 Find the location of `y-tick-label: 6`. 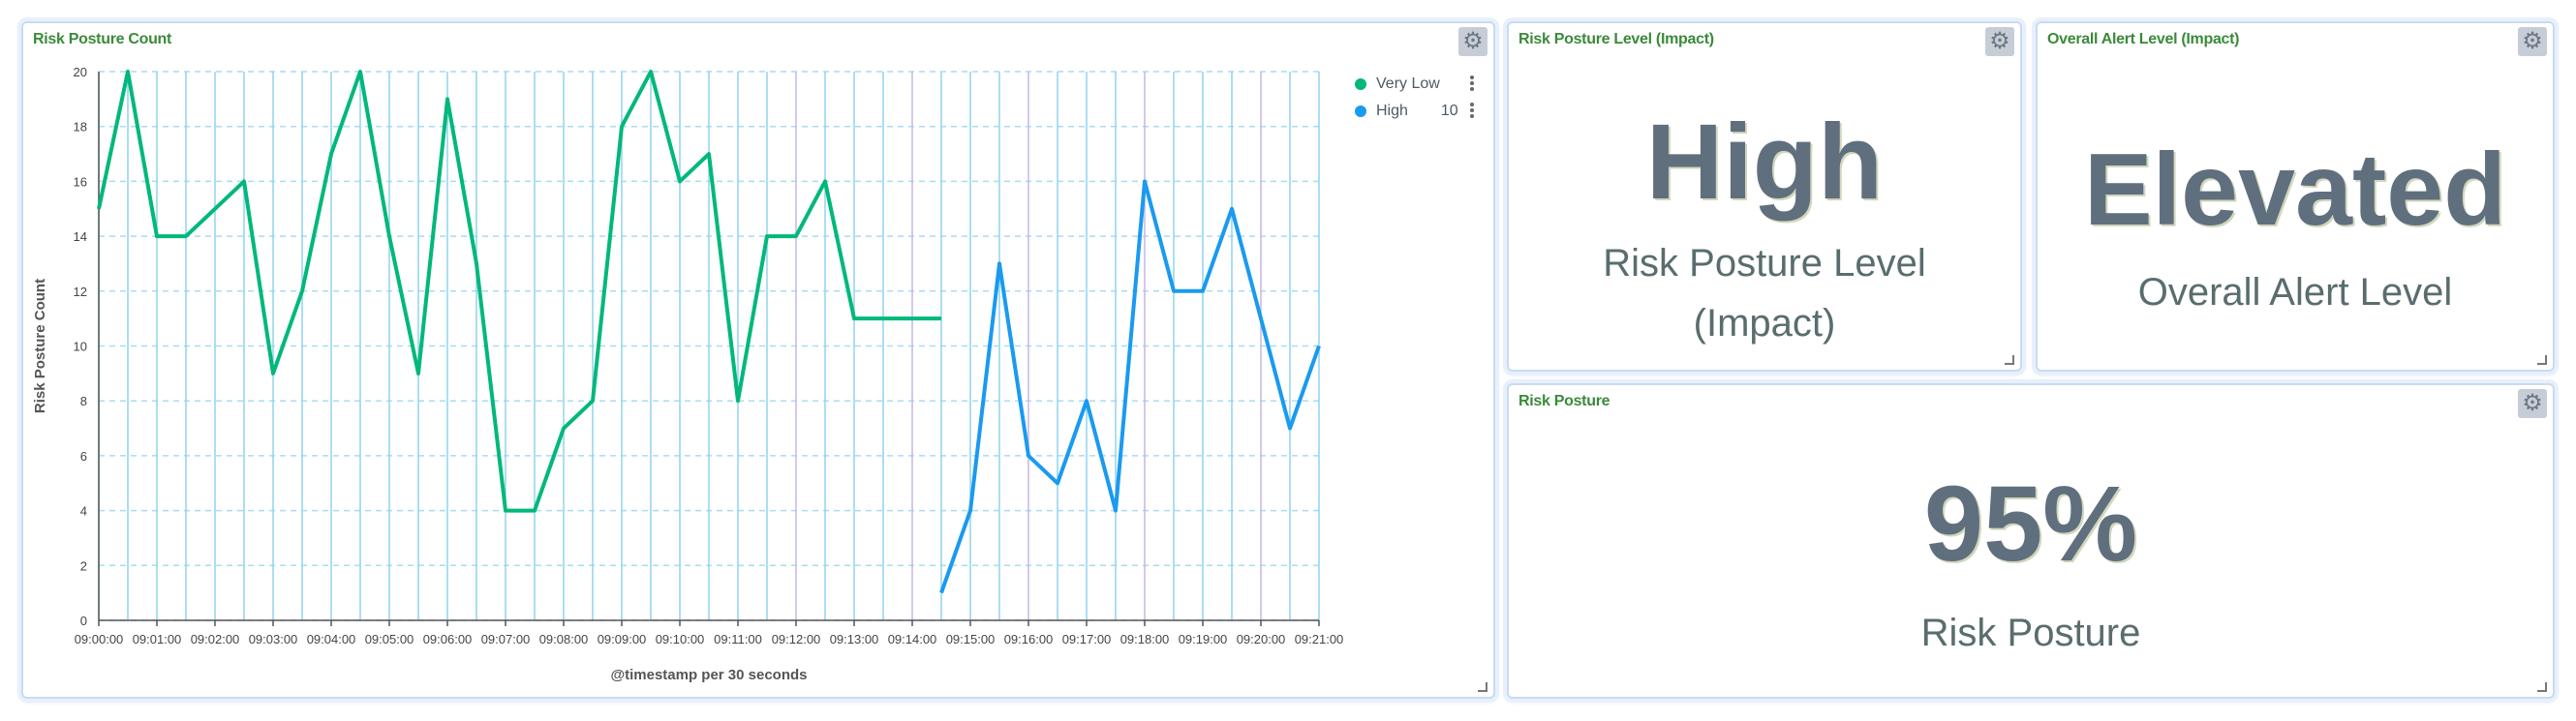

y-tick-label: 6 is located at coordinates (83, 456).